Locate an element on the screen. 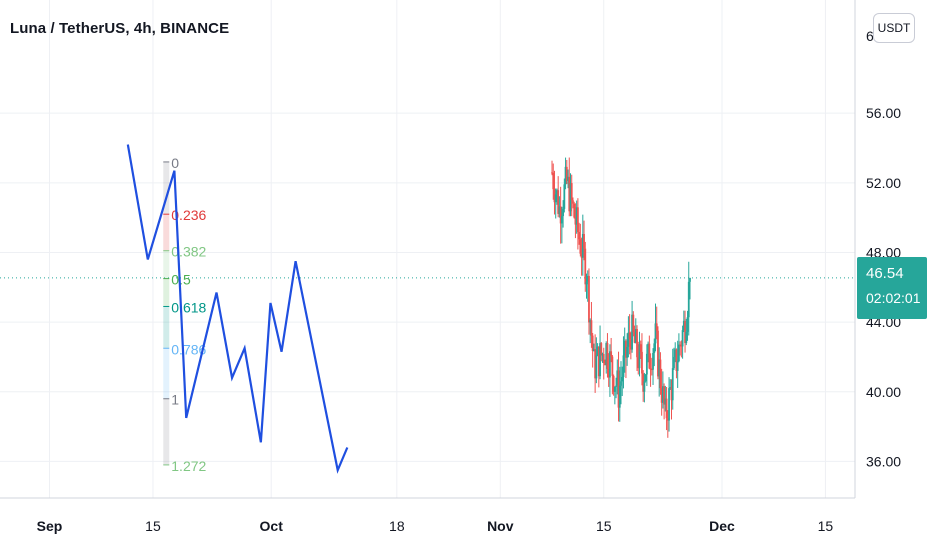 The width and height of the screenshot is (932, 550). x-tick-label: Nov is located at coordinates (500, 526).